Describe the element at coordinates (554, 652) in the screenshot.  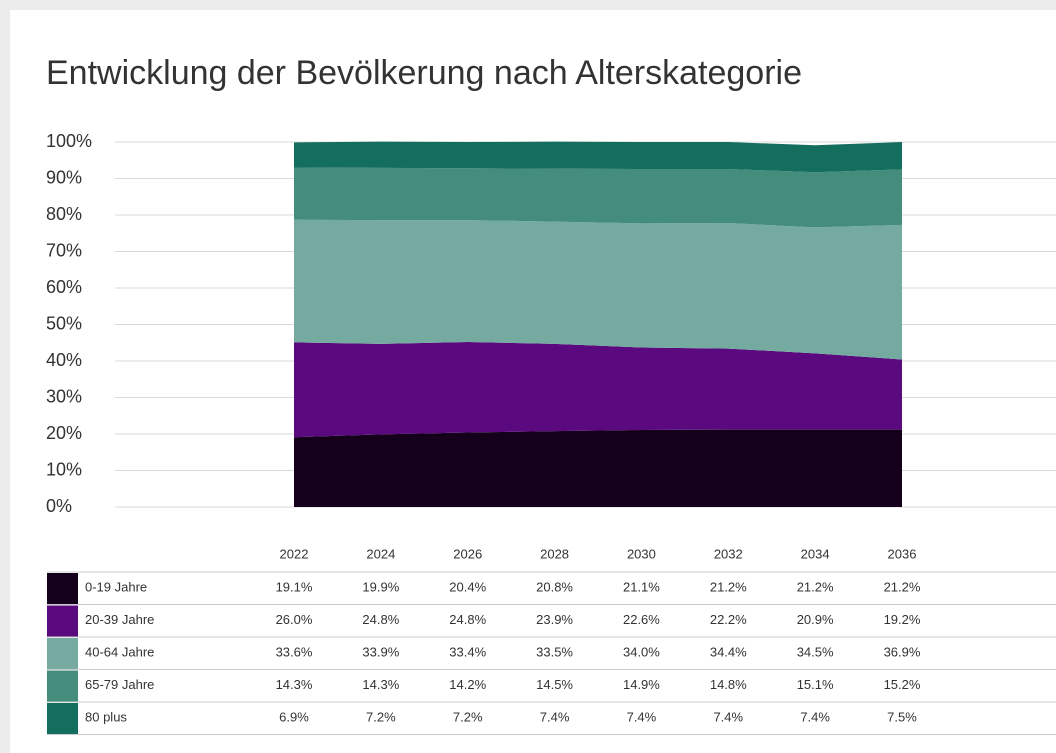
I see `value-label: 33.5%` at that location.